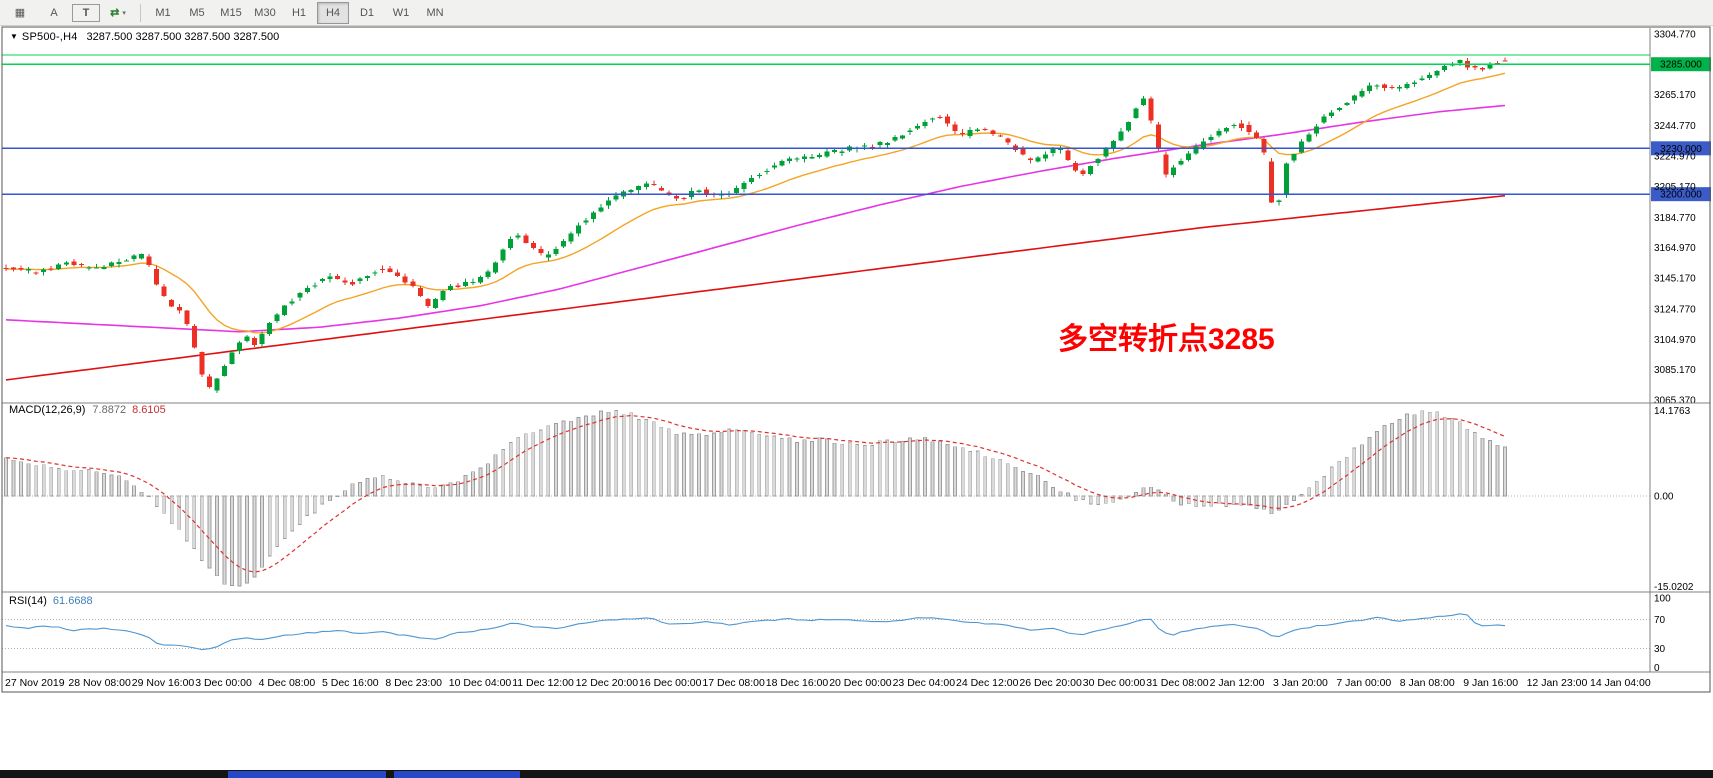 This screenshot has height=778, width=1713. I want to click on time-axis-label: 12 Dec 20:00, so click(607, 683).